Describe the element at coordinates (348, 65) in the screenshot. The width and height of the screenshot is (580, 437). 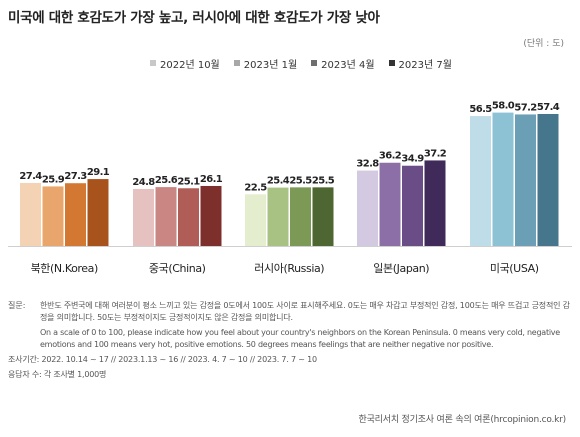
I see `legend-label: 2023년 4월` at that location.